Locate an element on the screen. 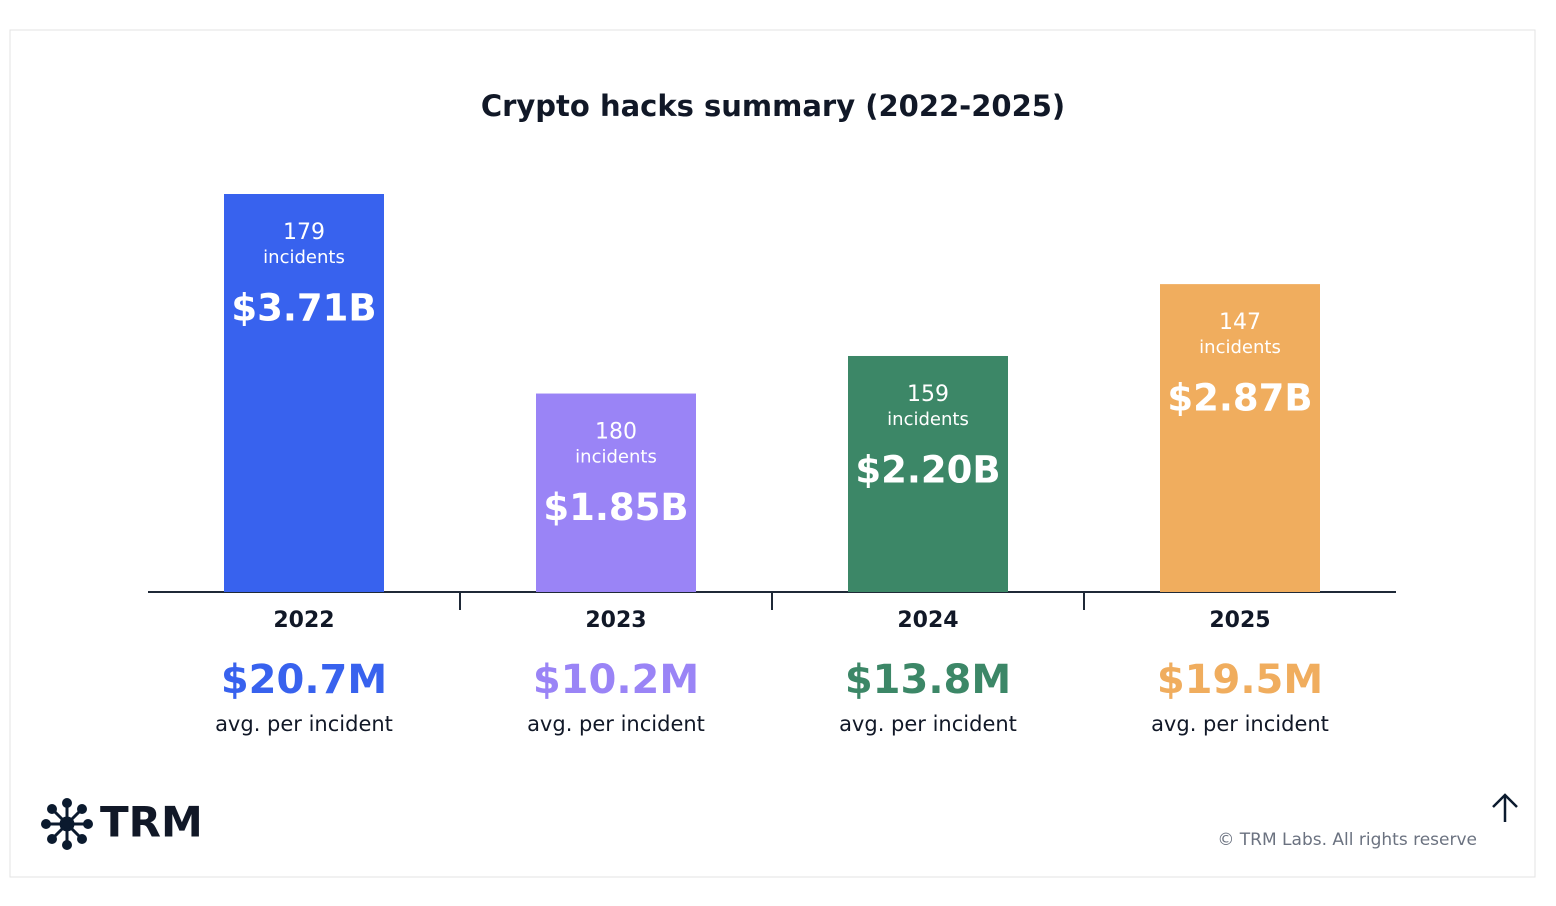 This screenshot has width=1556, height=906. x-tick-label: 2025 is located at coordinates (1239, 620).